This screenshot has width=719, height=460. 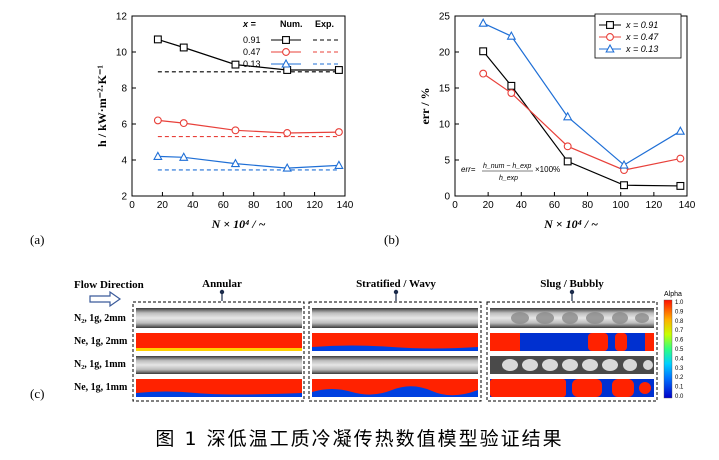 I want to click on chart-a-plot-frame, so click(x=238, y=106).